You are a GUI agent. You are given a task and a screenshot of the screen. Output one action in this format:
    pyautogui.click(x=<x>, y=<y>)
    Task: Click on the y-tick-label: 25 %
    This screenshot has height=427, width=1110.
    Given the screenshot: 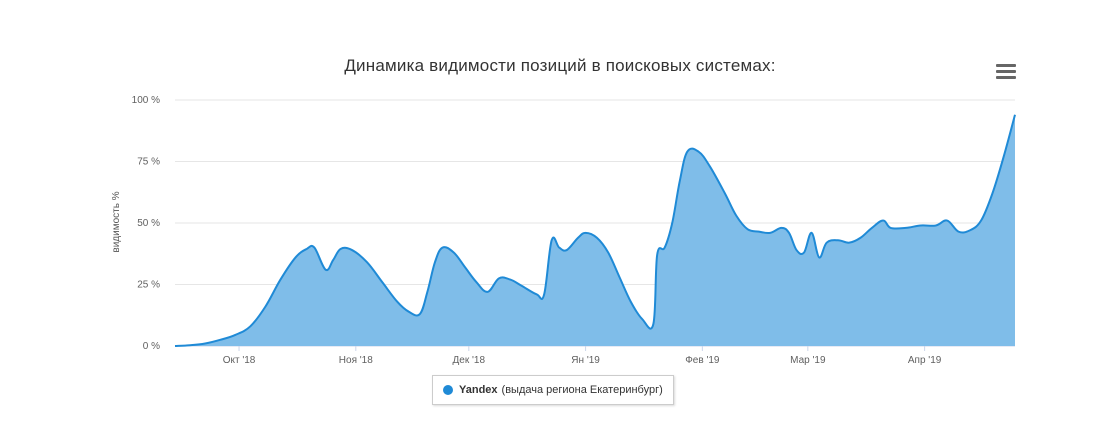 What is the action you would take?
    pyautogui.click(x=148, y=285)
    